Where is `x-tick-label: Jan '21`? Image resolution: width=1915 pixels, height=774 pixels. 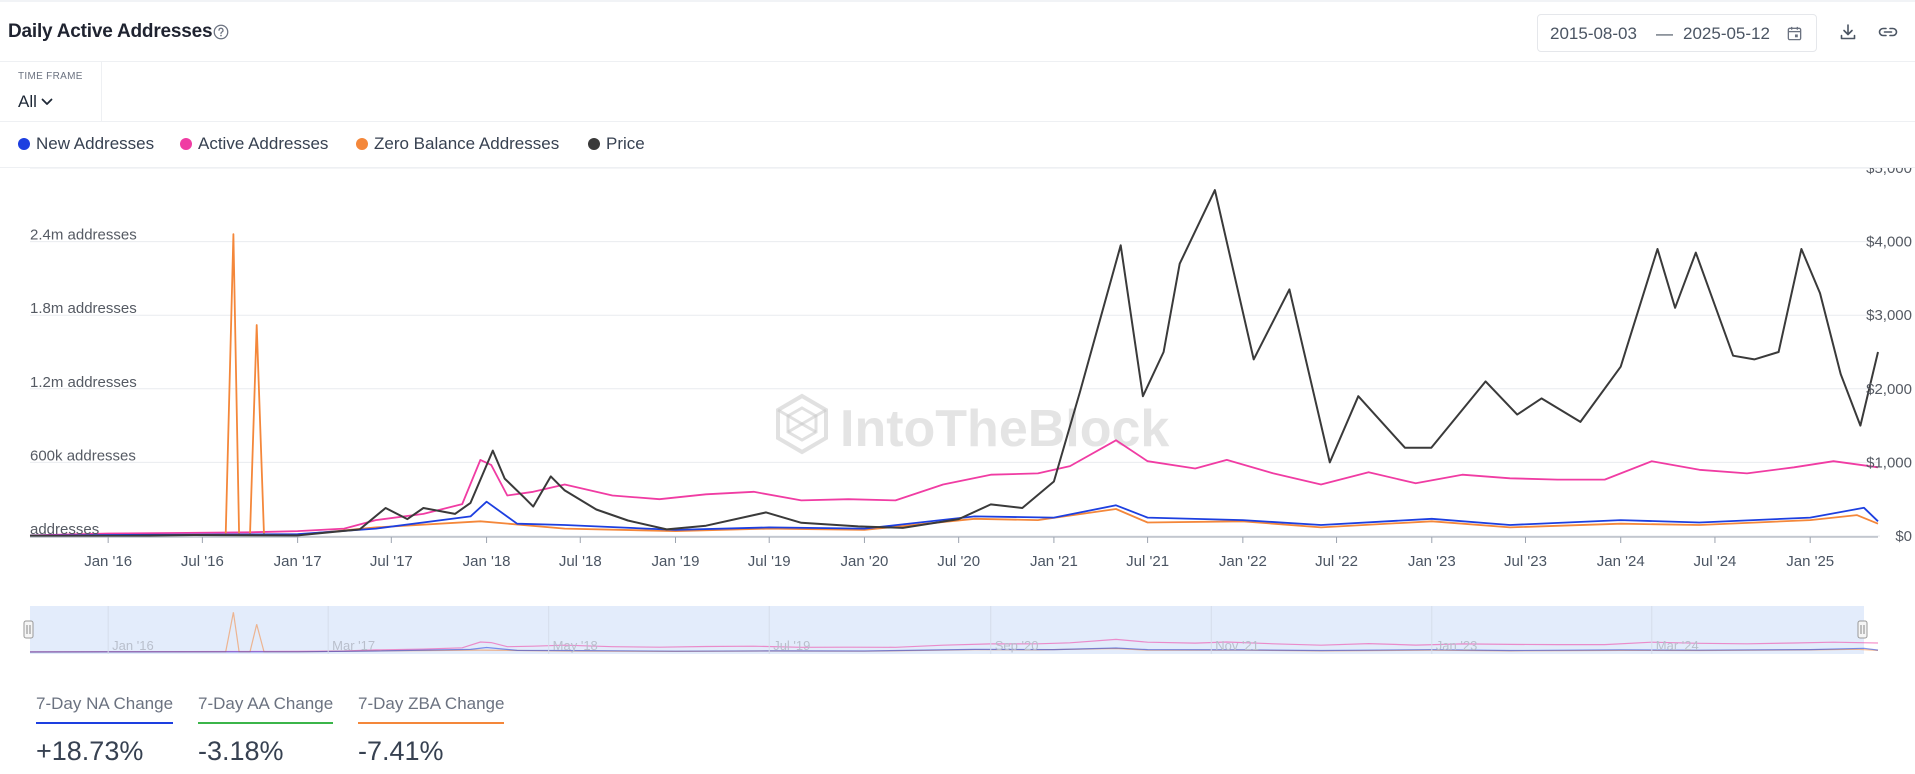 x-tick-label: Jan '21 is located at coordinates (1054, 561).